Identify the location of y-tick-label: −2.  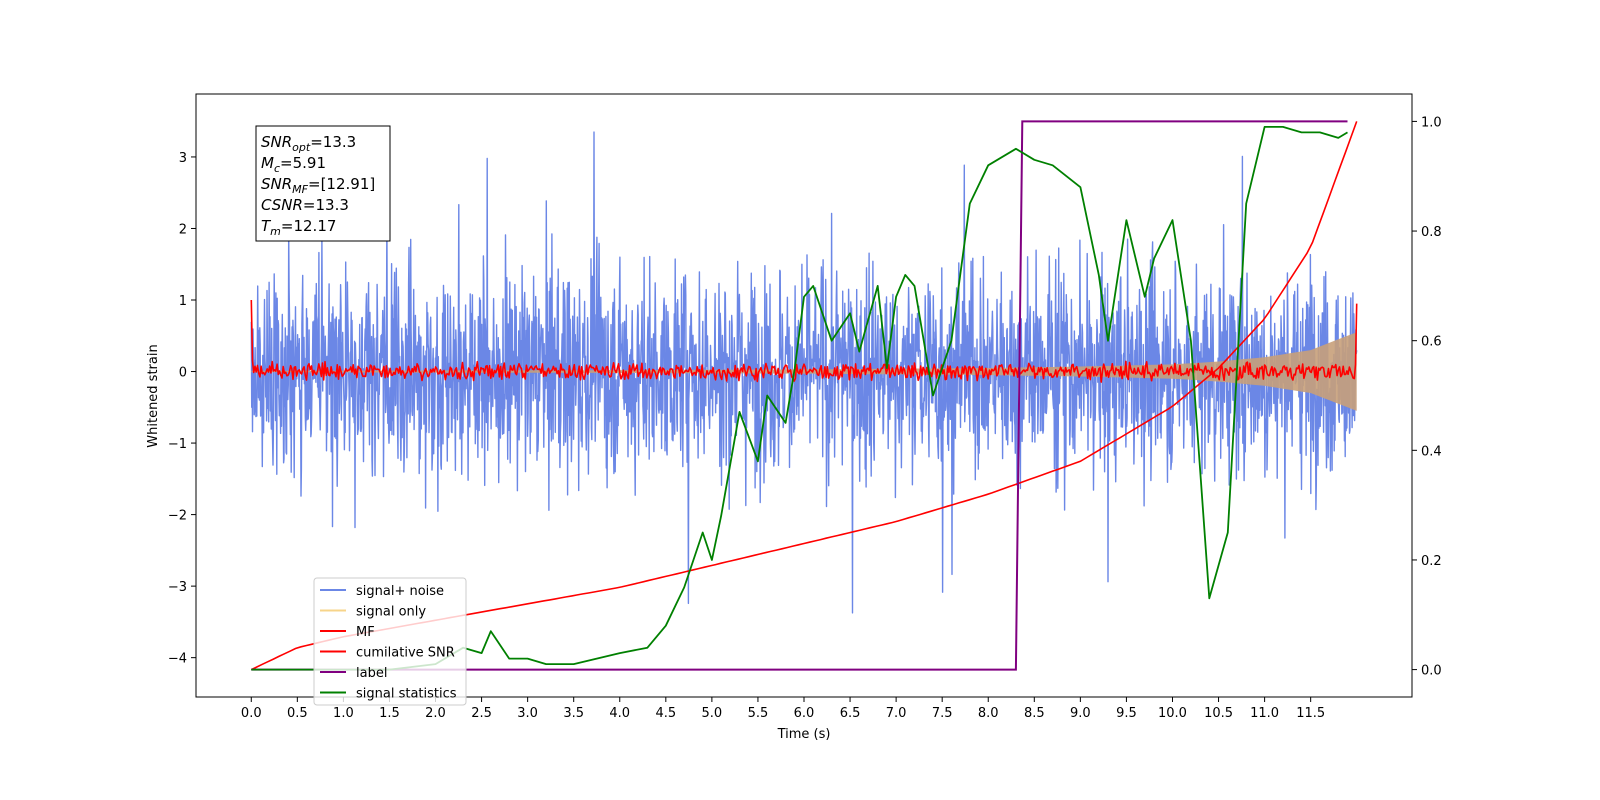
(177, 516).